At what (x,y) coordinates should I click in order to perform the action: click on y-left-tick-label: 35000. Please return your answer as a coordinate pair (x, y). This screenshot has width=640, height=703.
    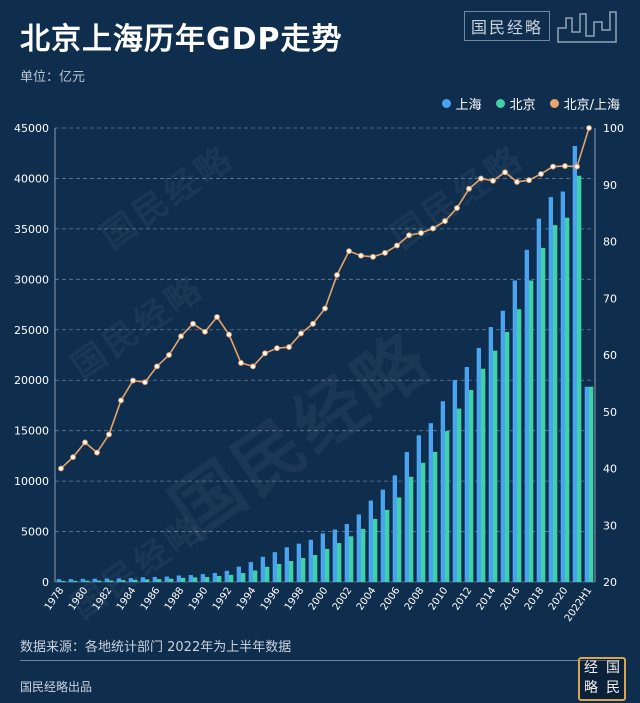
    Looking at the image, I should click on (31, 229).